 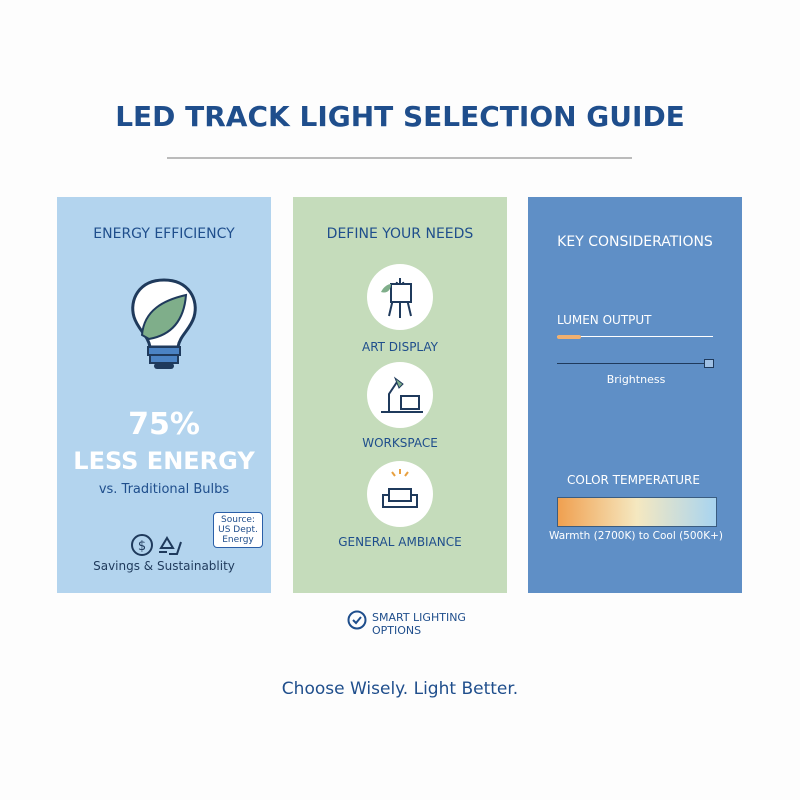 What do you see at coordinates (709, 363) in the screenshot?
I see `slider-handle` at bounding box center [709, 363].